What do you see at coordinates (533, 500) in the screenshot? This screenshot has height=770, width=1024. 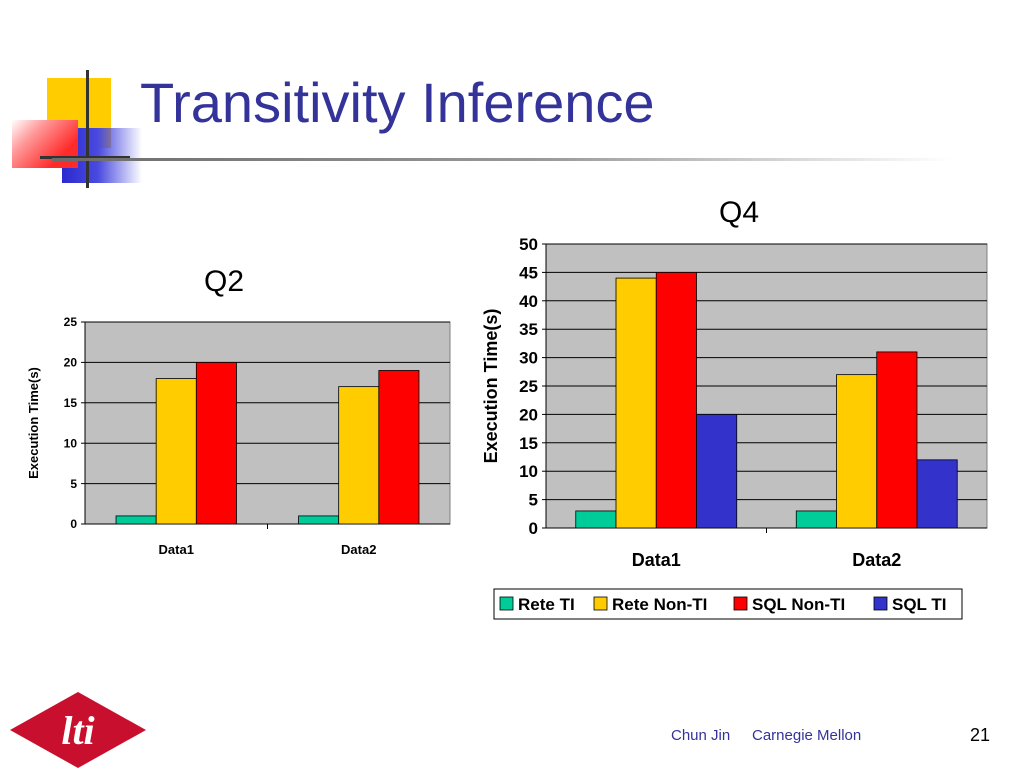 I see `q4-ytick-label: 5` at bounding box center [533, 500].